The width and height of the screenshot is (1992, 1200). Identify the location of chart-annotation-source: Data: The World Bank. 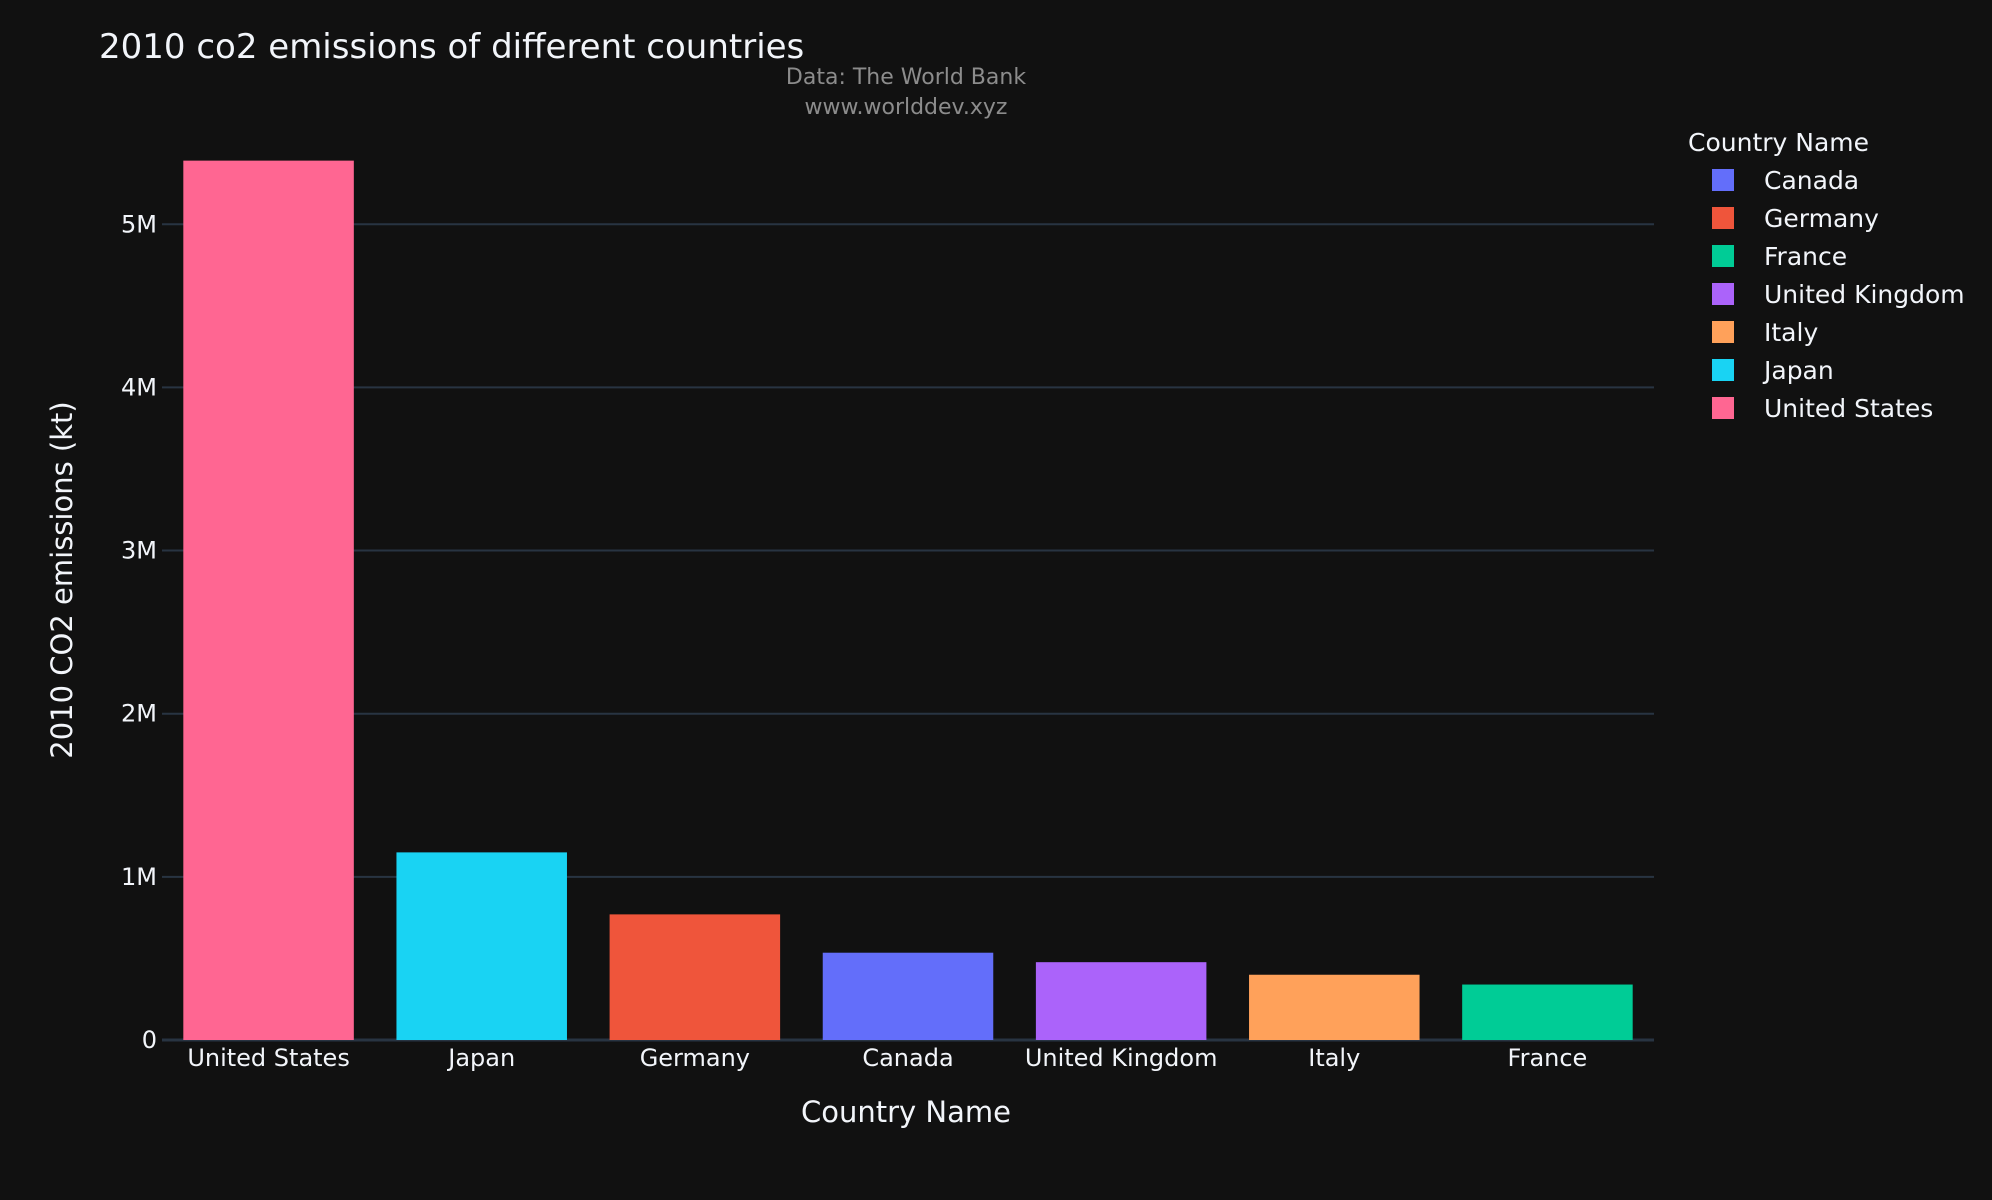
(906, 77).